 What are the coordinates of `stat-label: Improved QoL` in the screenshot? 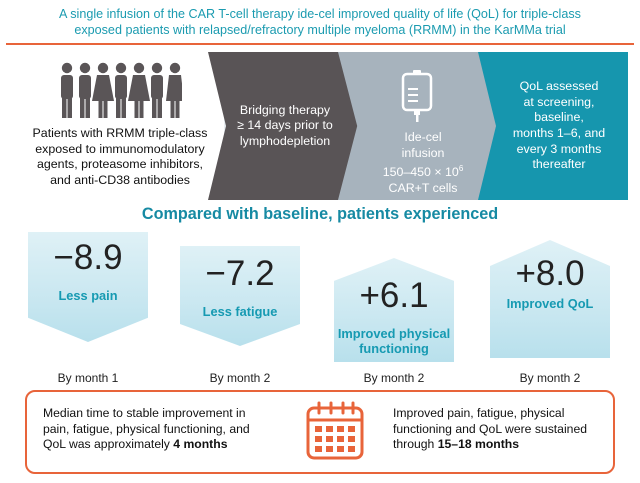 It's located at (550, 303).